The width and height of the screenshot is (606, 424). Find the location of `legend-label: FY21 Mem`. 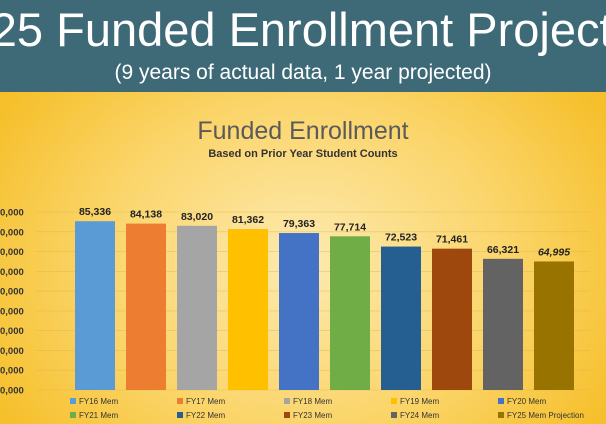

legend-label: FY21 Mem is located at coordinates (98, 415).